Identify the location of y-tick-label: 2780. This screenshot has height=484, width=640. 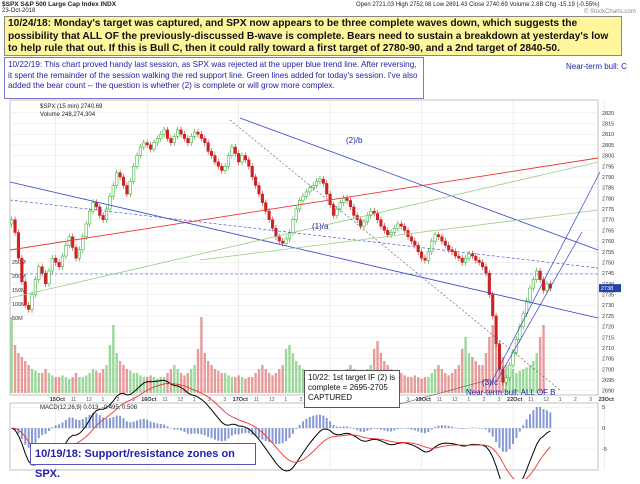
(608, 199).